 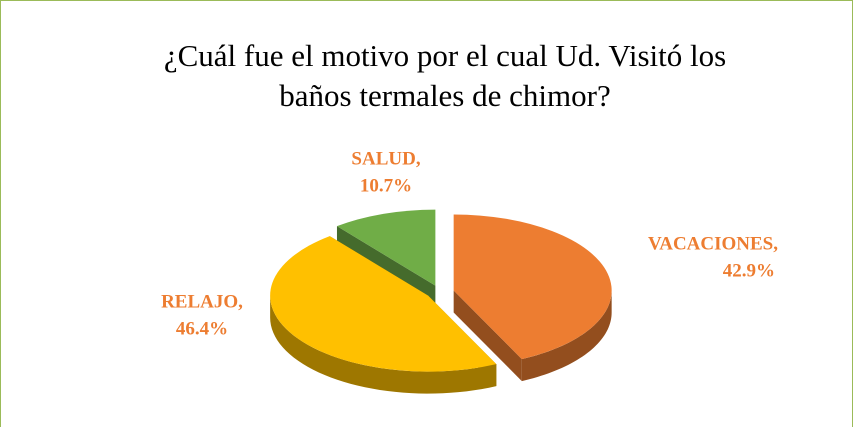 What do you see at coordinates (749, 270) in the screenshot?
I see `slice-value-label: 42.9%` at bounding box center [749, 270].